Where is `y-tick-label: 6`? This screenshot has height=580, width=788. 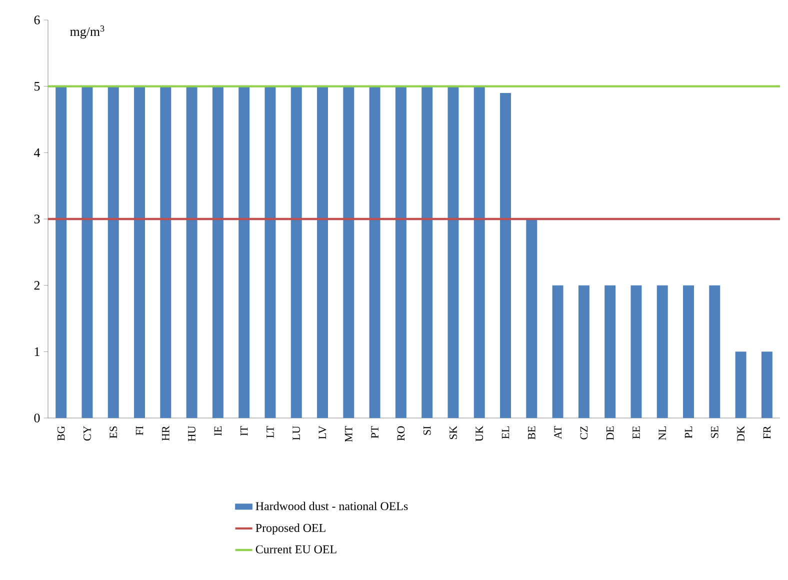
y-tick-label: 6 is located at coordinates (37, 20).